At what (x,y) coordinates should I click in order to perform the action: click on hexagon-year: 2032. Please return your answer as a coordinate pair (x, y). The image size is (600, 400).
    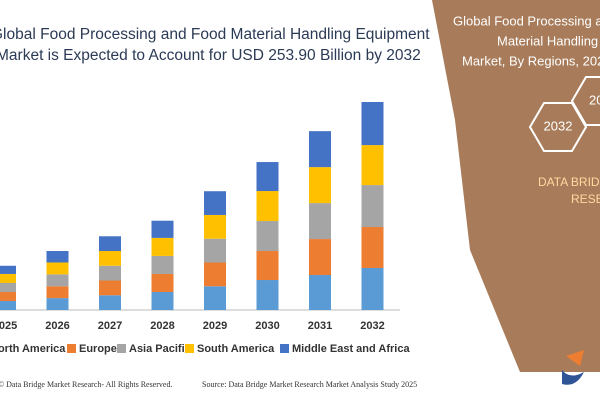
    Looking at the image, I should click on (558, 125).